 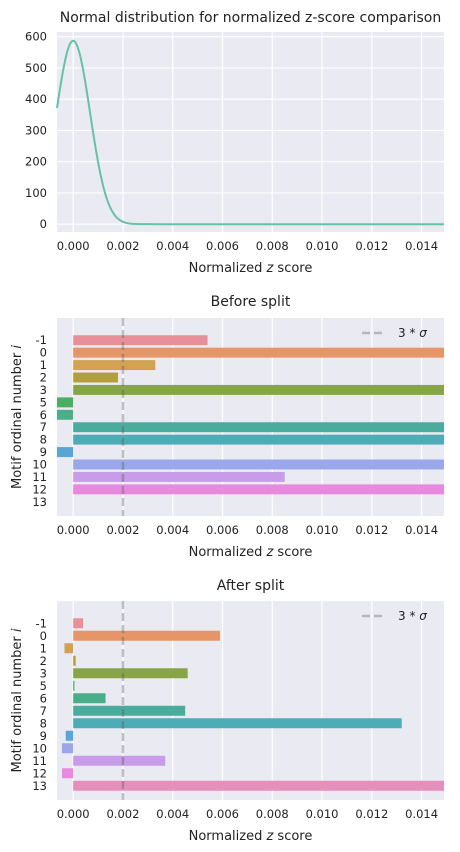 I want to click on y-tick-label: 600, so click(x=36, y=37).